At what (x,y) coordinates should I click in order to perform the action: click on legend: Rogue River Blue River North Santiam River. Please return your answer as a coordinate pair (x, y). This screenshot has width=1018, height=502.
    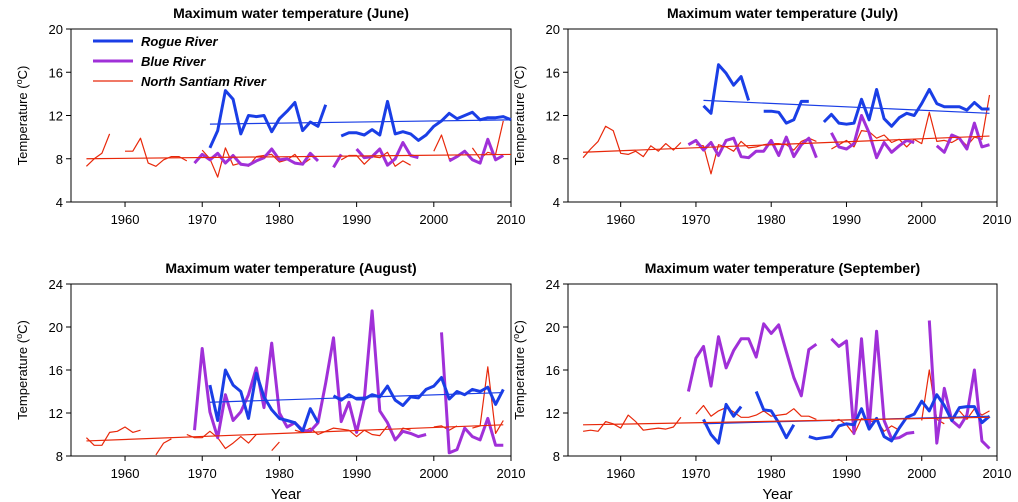
    Looking at the image, I should click on (180, 61).